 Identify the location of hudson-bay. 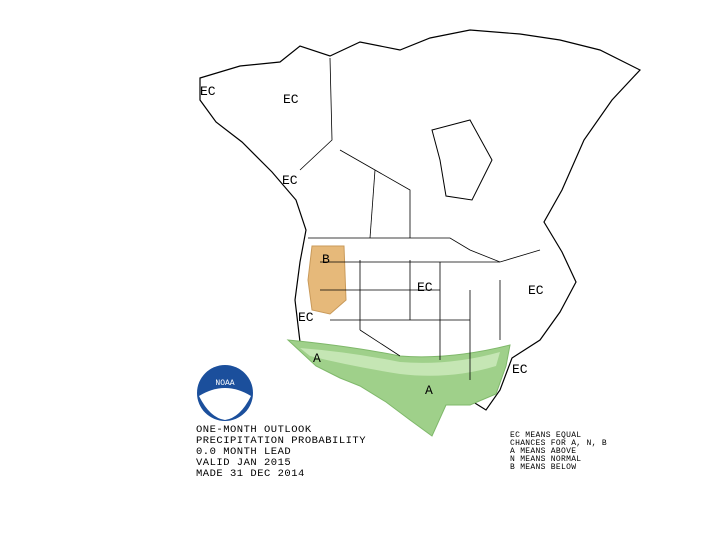
(462, 160).